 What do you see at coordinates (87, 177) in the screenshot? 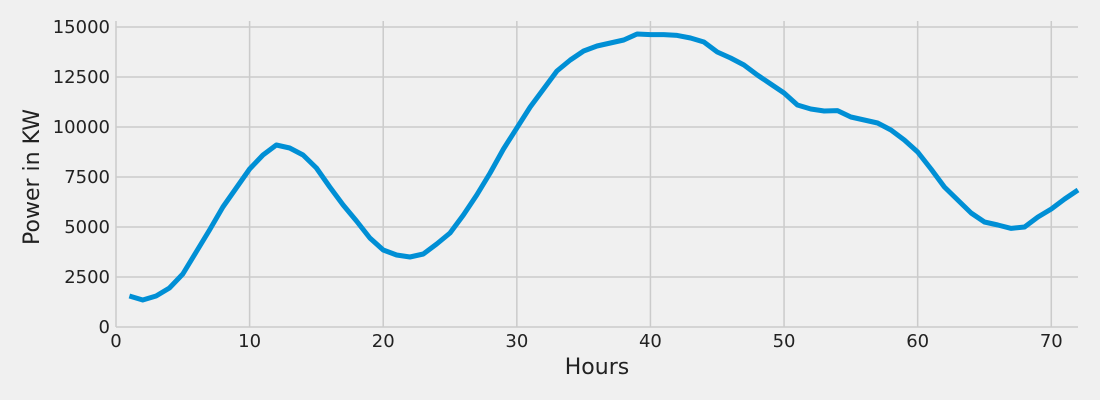
I see `y-tick-label: 7500` at bounding box center [87, 177].